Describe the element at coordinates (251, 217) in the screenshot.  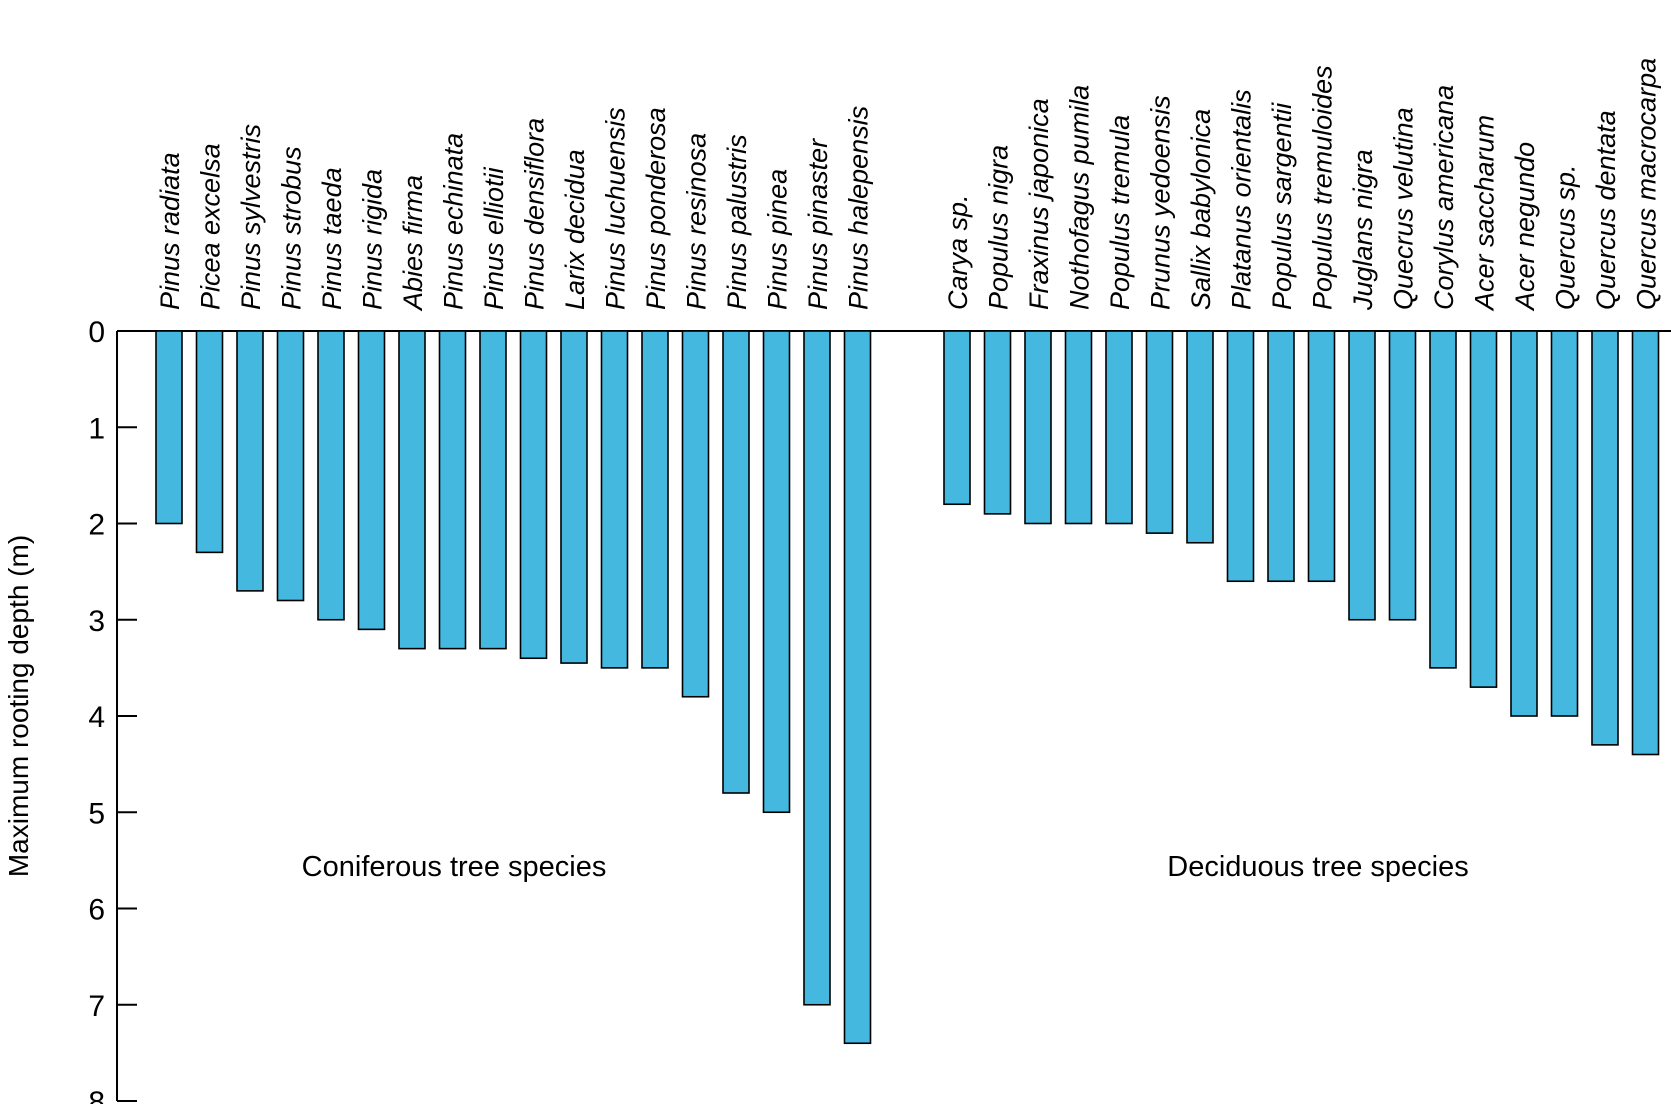
I see `species-label: Pinus sylvestris` at that location.